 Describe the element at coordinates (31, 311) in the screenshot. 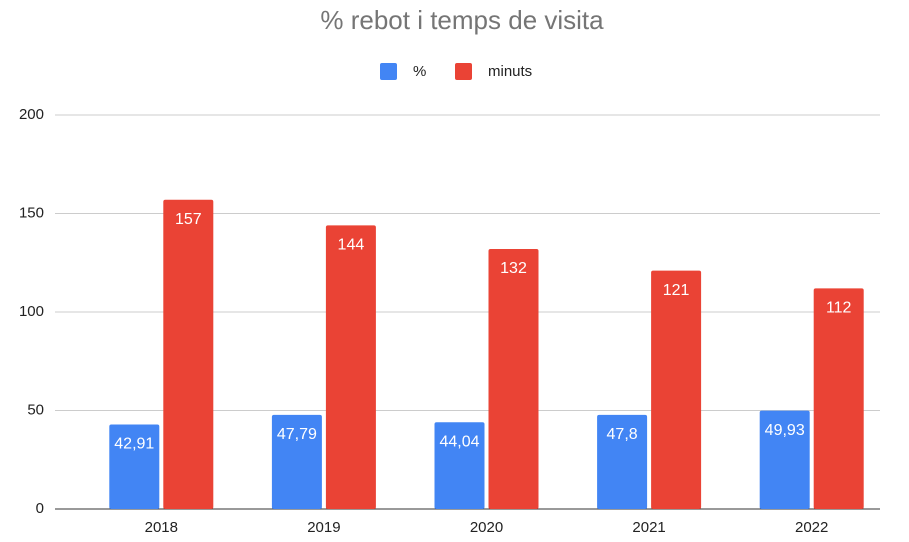

I see `y-tick-label: 100` at that location.